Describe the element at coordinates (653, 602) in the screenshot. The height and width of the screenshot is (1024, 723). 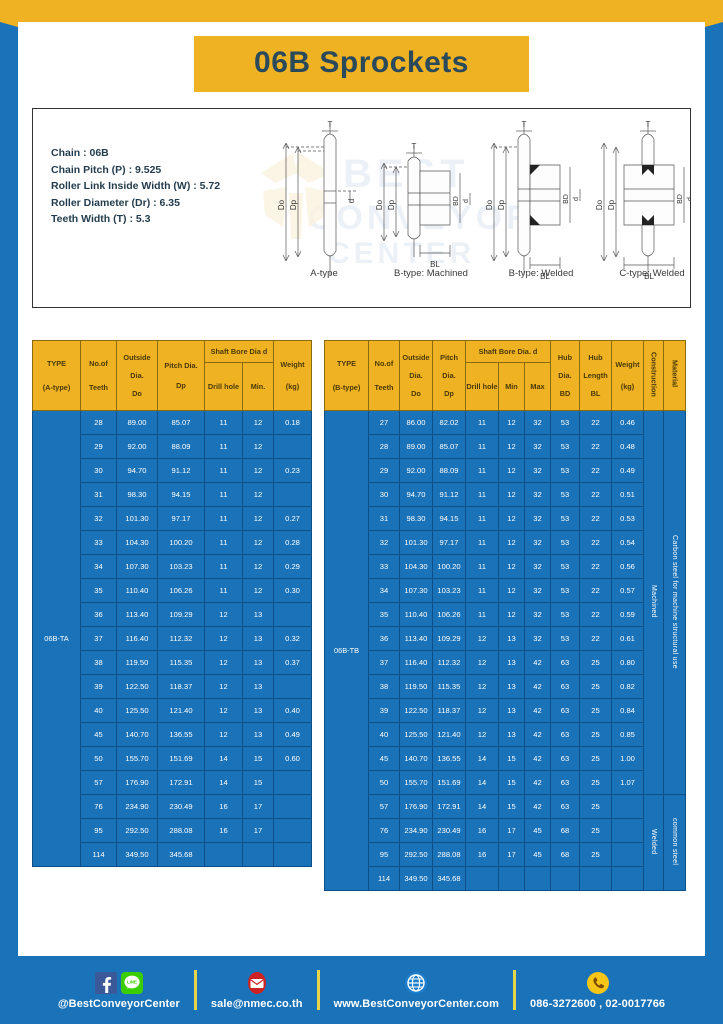
I see `cell-construction: Machined` at that location.